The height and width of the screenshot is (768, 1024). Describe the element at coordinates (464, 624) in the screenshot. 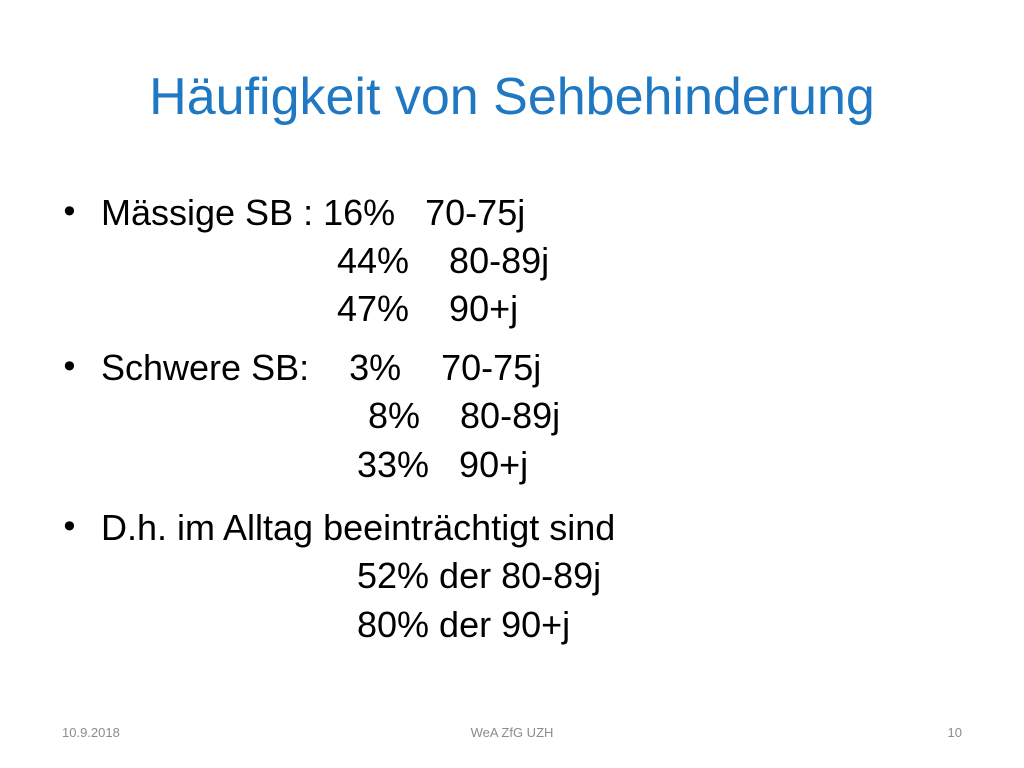

I see `bullet-continuation-line: 80% der 90+j` at that location.